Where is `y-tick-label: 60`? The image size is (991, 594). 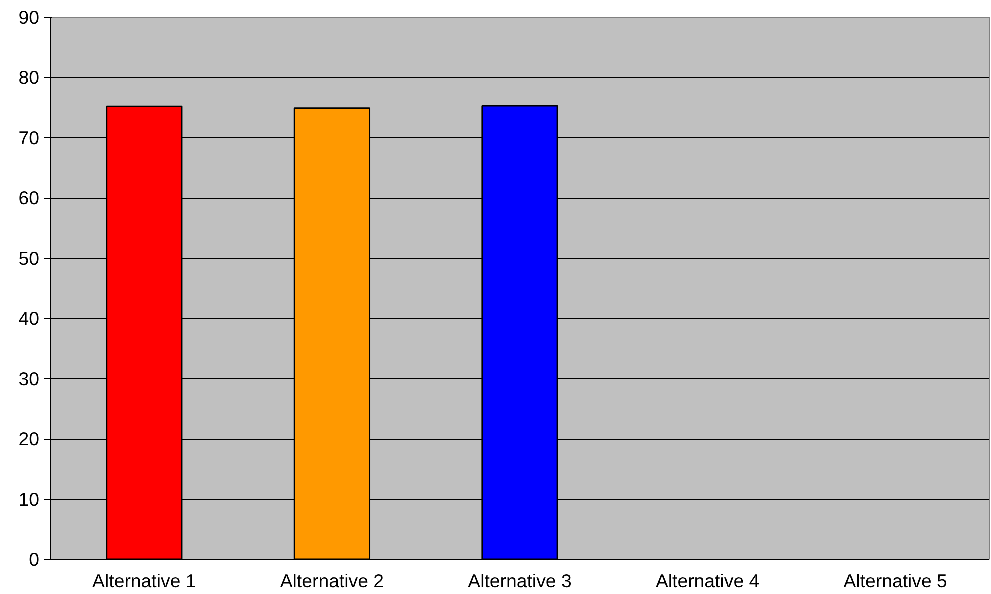
y-tick-label: 60 is located at coordinates (29, 198).